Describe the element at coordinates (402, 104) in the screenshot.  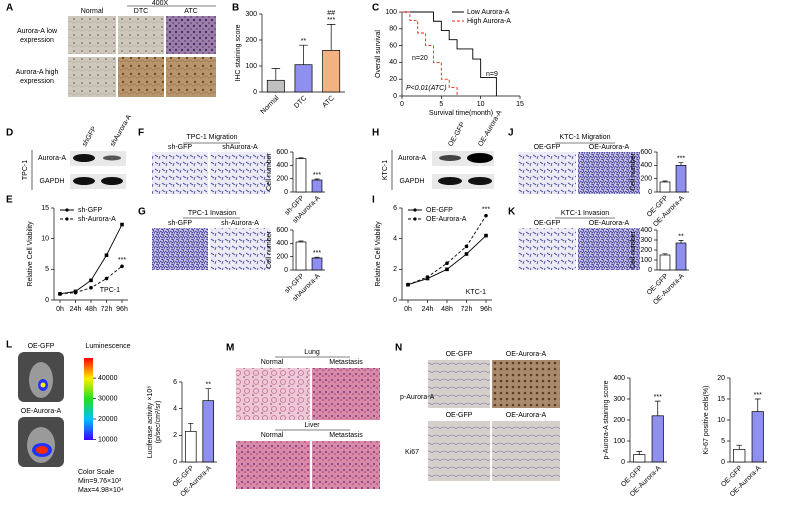
I see `x-tick-label: 0` at that location.